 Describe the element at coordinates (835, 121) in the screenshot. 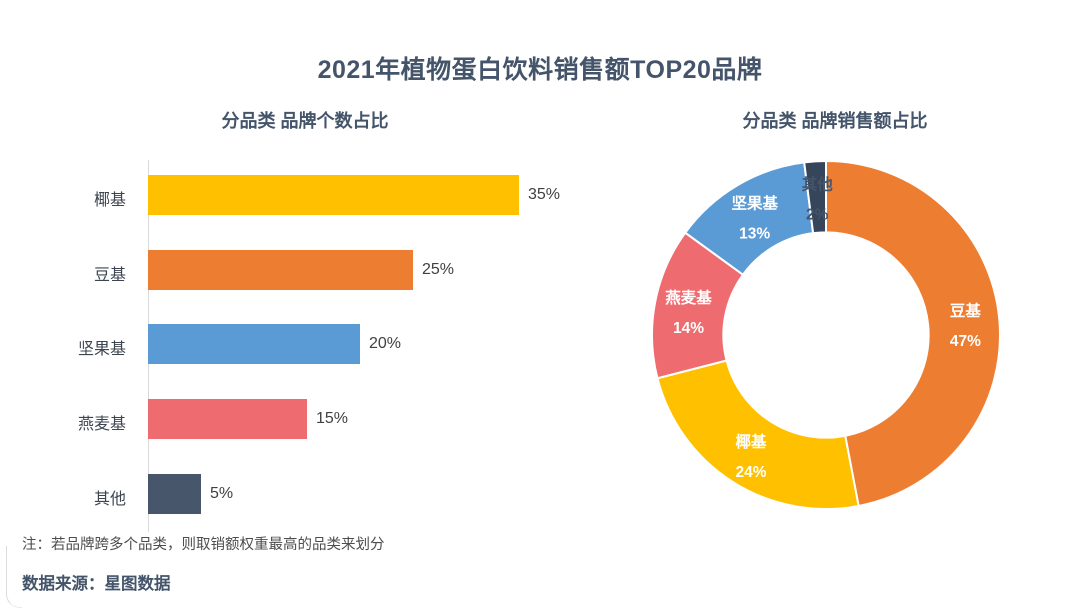

I see `donut-chart-title: 分品类 品牌销售额占比` at that location.